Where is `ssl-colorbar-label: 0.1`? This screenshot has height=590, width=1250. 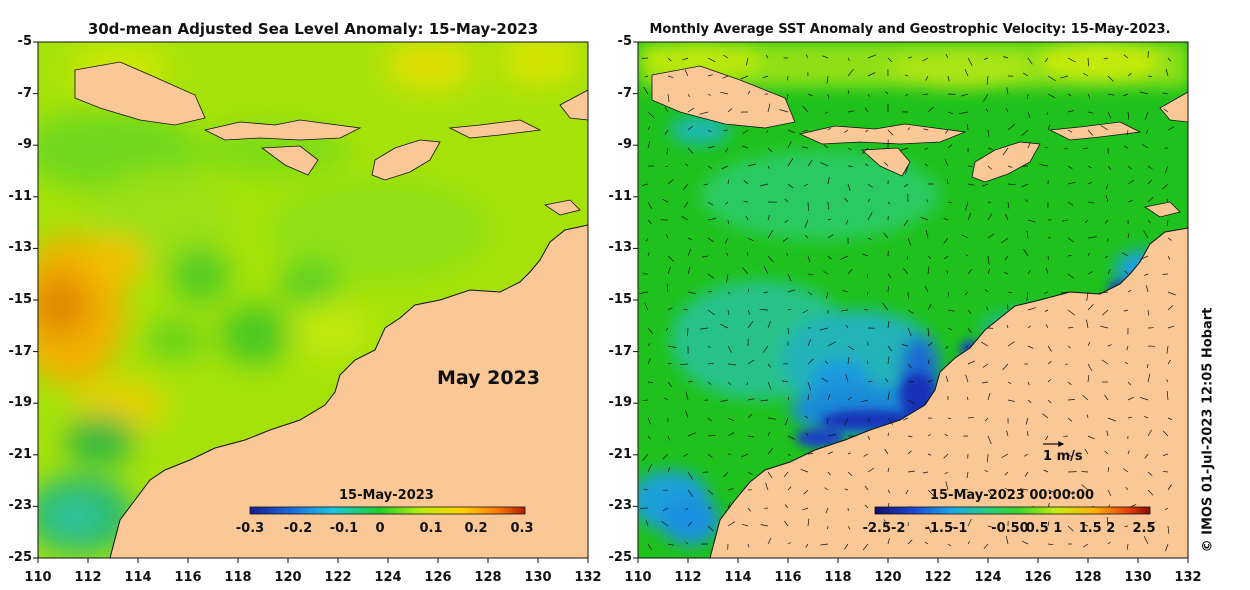
ssl-colorbar-label: 0.1 is located at coordinates (431, 528).